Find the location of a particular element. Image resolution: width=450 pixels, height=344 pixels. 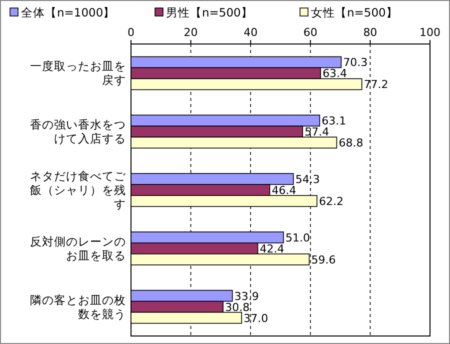

data-label: 54.3 is located at coordinates (307, 179).